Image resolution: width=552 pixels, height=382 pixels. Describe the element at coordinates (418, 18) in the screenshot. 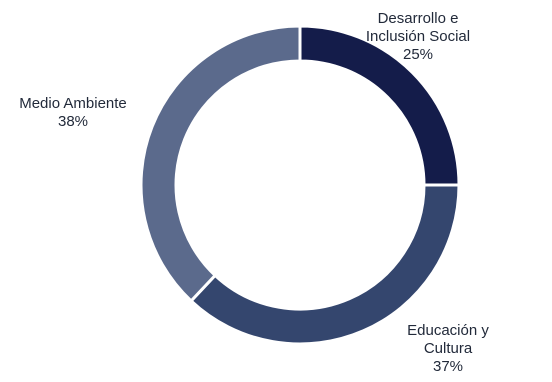

I see `label-line: Desarrollo e` at that location.